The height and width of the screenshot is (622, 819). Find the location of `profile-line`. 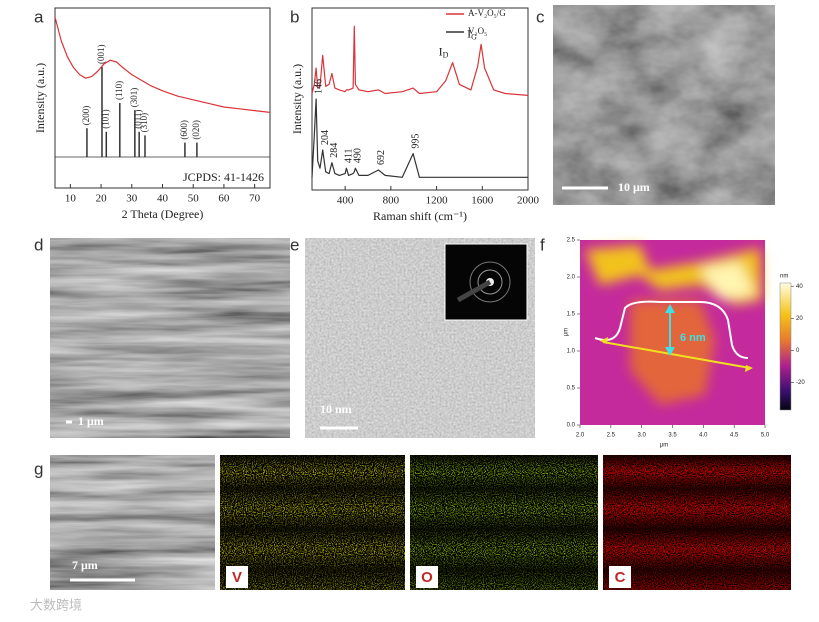

profile-line is located at coordinates (676, 355).